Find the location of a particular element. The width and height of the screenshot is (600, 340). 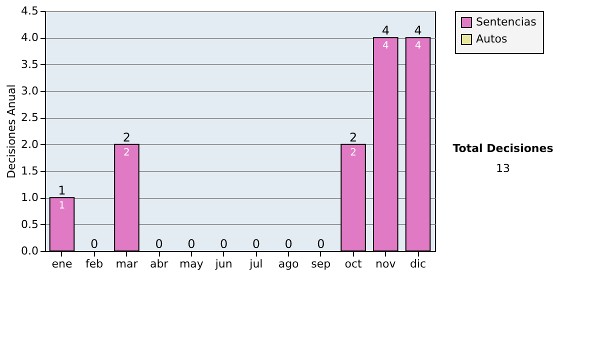

text: Total Decisiones is located at coordinates (503, 148).